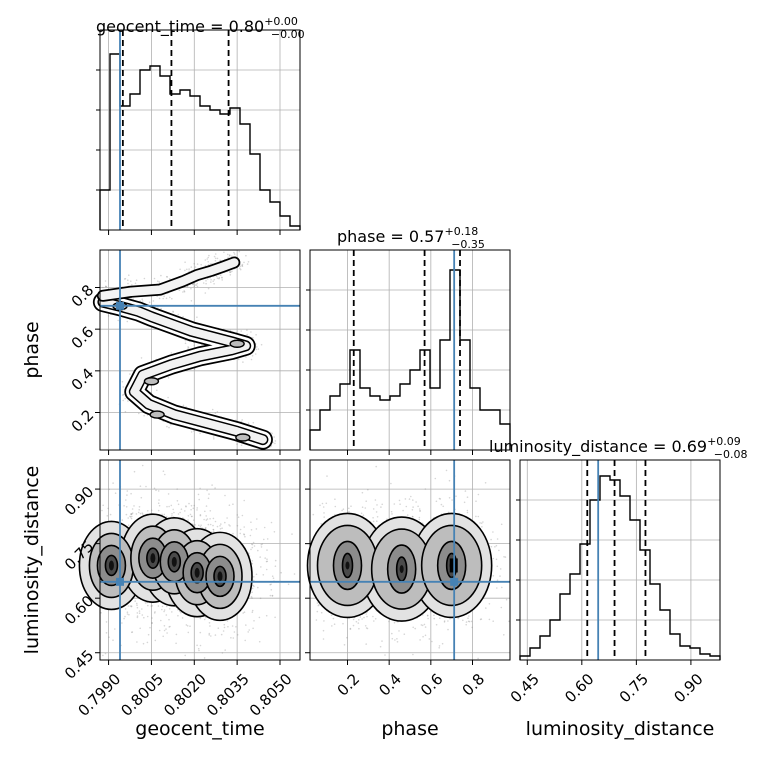 This screenshot has width=760, height=760. What do you see at coordinates (120, 581) in the screenshot?
I see `panel-geocent-time-vs-luminosity-distance-truth-marker` at bounding box center [120, 581].